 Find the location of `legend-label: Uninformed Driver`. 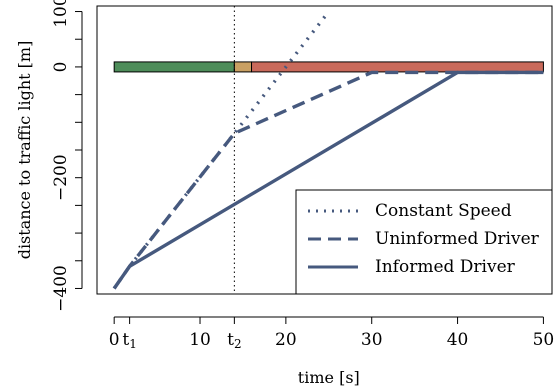

legend-label: Uninformed Driver is located at coordinates (457, 239).